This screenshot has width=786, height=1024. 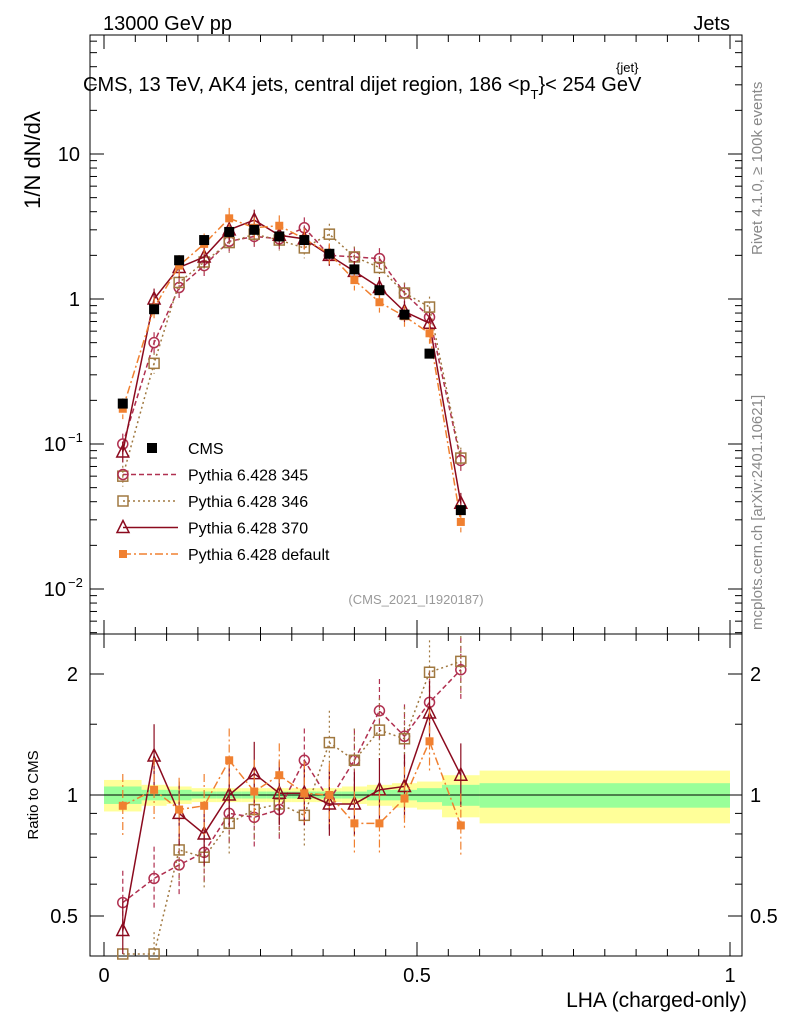 I want to click on ratio-series-pdef, so click(x=291, y=783).